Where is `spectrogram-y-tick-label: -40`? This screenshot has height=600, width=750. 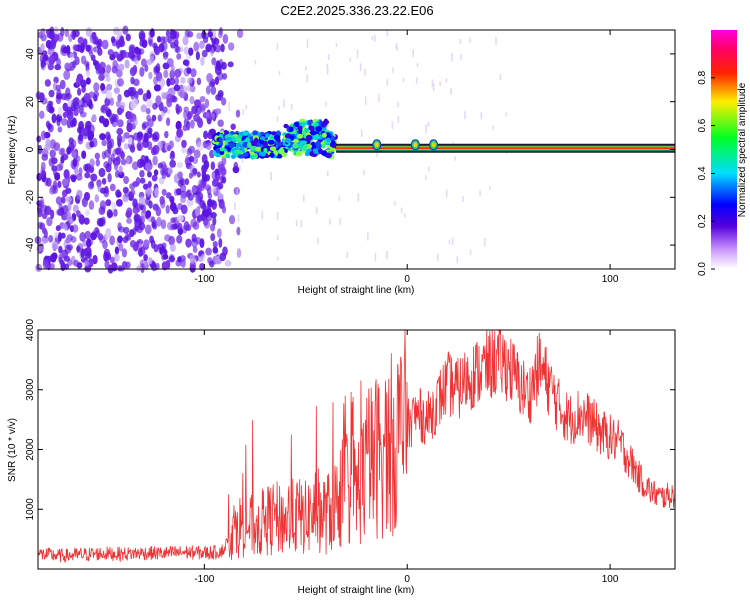
spectrogram-y-tick-label: -40 is located at coordinates (30, 244).